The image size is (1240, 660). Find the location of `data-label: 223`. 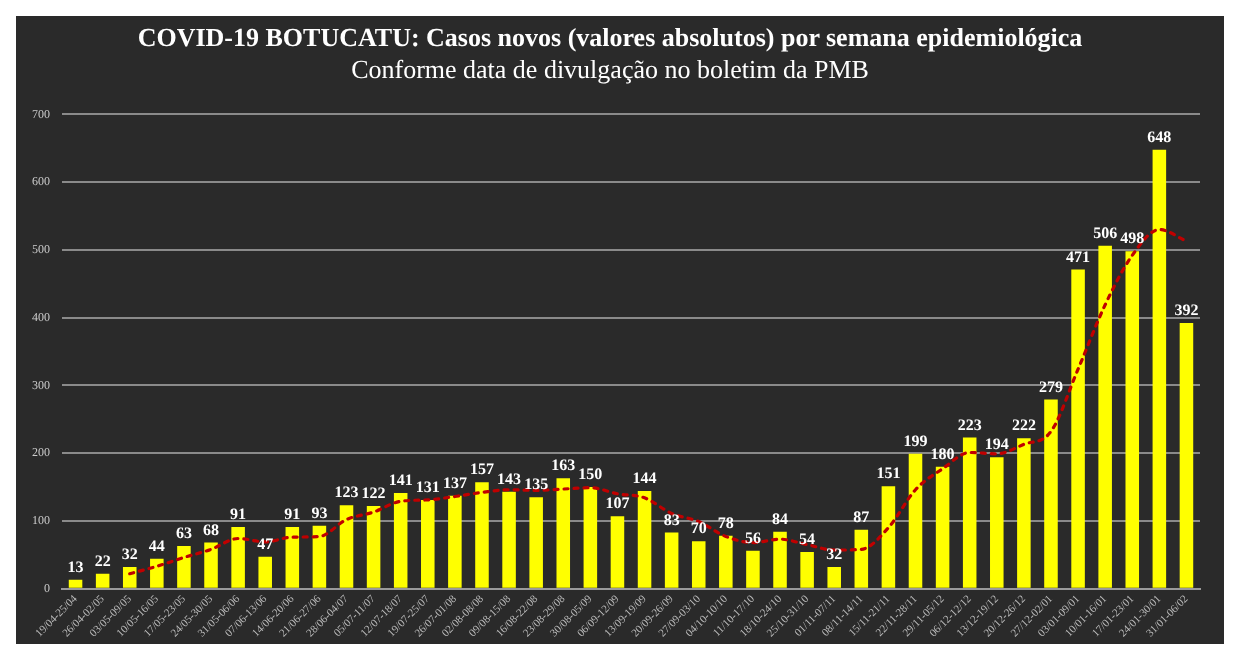

data-label: 223 is located at coordinates (969, 424).